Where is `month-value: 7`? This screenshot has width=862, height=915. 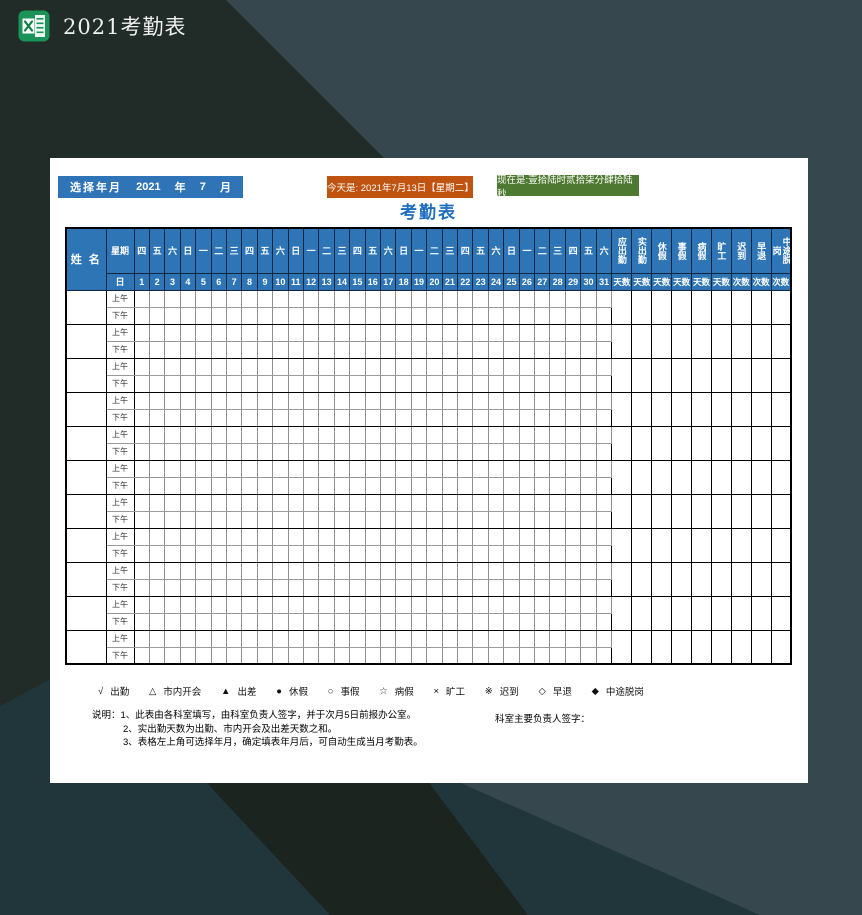
month-value: 7 is located at coordinates (202, 187).